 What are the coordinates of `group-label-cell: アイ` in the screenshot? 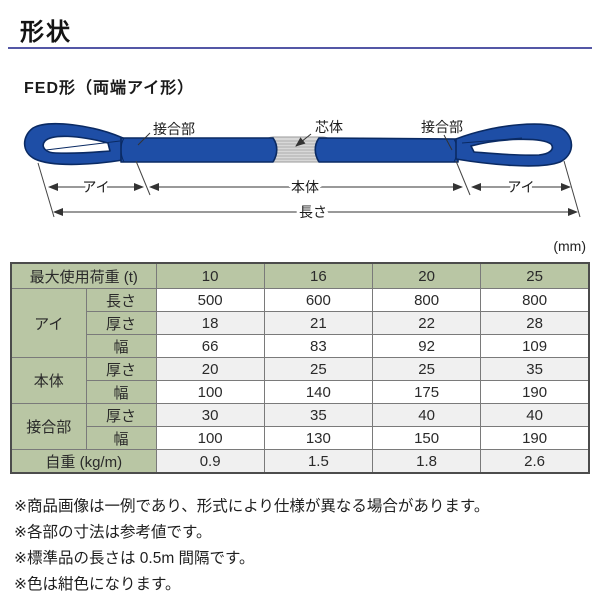 It's located at (48, 323).